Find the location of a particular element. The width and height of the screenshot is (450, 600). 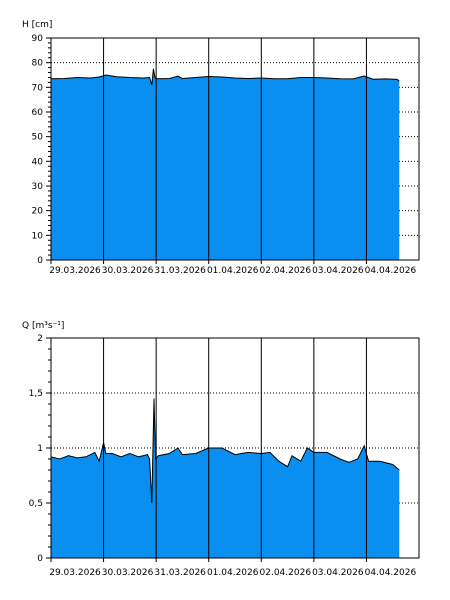

q-y-tick-label: 0 is located at coordinates (40, 559).